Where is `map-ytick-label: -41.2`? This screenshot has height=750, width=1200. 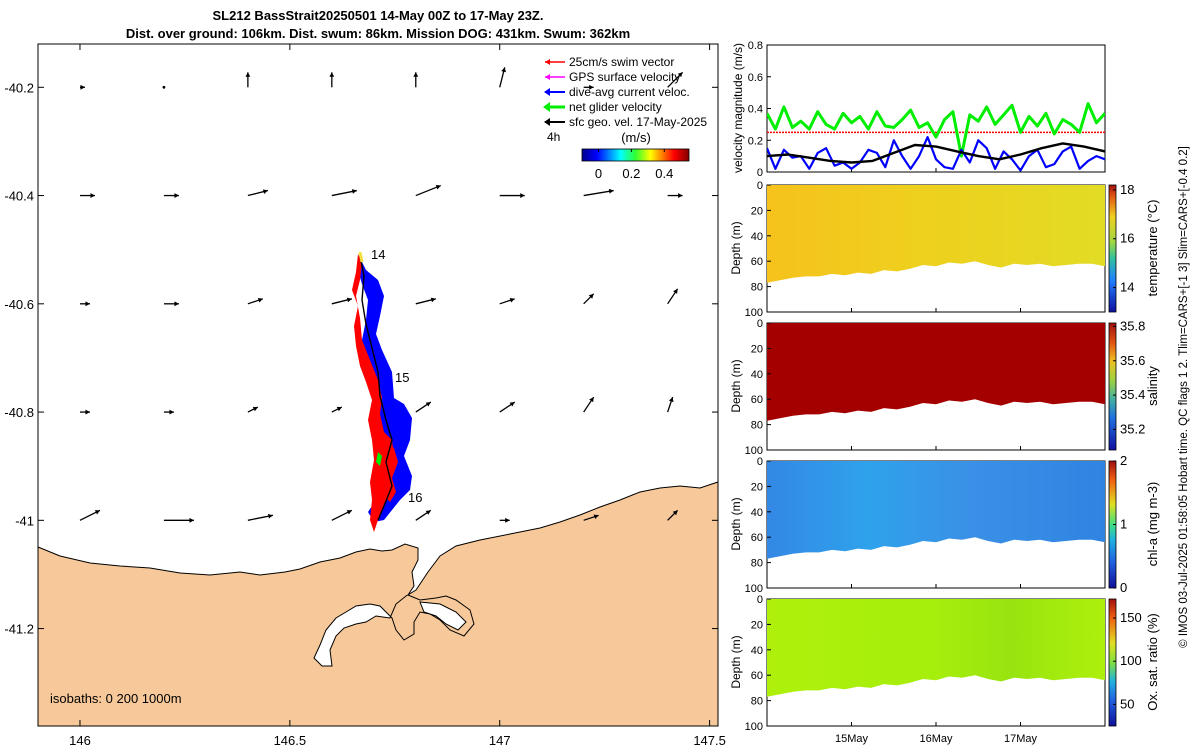
map-ytick-label: -41.2 is located at coordinates (19, 629).